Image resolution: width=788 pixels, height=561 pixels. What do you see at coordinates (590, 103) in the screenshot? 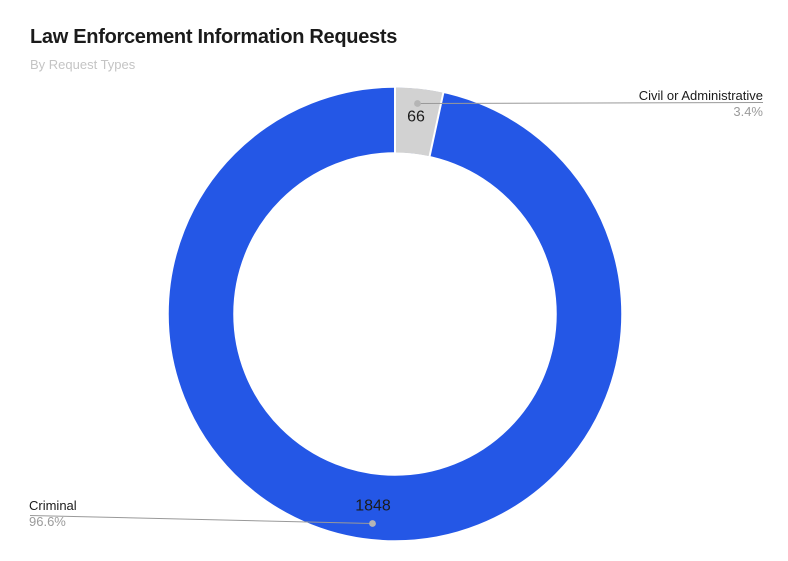
I see `leader-line-civil` at bounding box center [590, 103].